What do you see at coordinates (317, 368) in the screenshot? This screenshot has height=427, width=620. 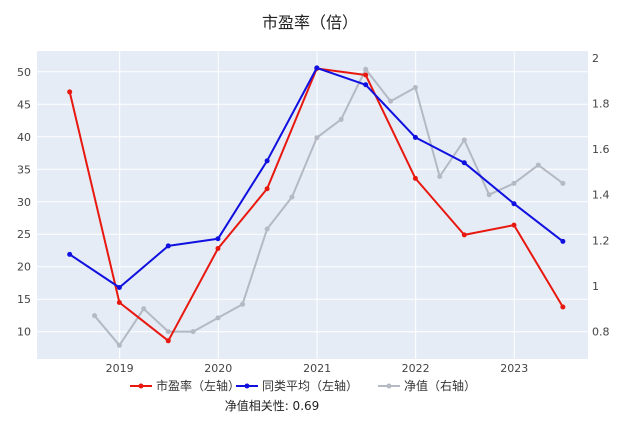 I see `x-tick-label: 2021` at bounding box center [317, 368].